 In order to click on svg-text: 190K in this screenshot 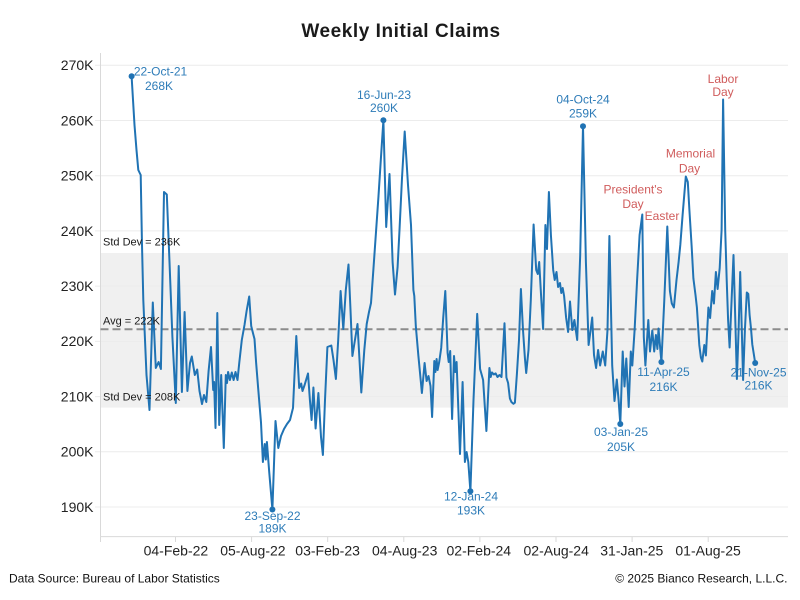, I will do `click(77, 507)`.